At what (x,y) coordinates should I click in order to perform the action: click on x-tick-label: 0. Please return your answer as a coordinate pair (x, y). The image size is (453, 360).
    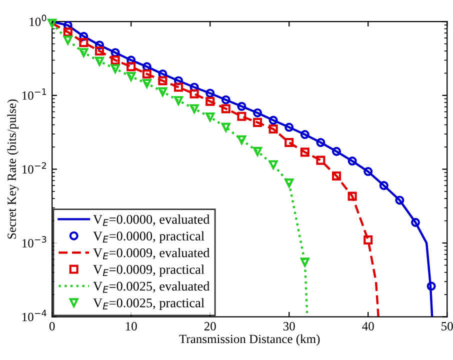
    Looking at the image, I should click on (52, 326).